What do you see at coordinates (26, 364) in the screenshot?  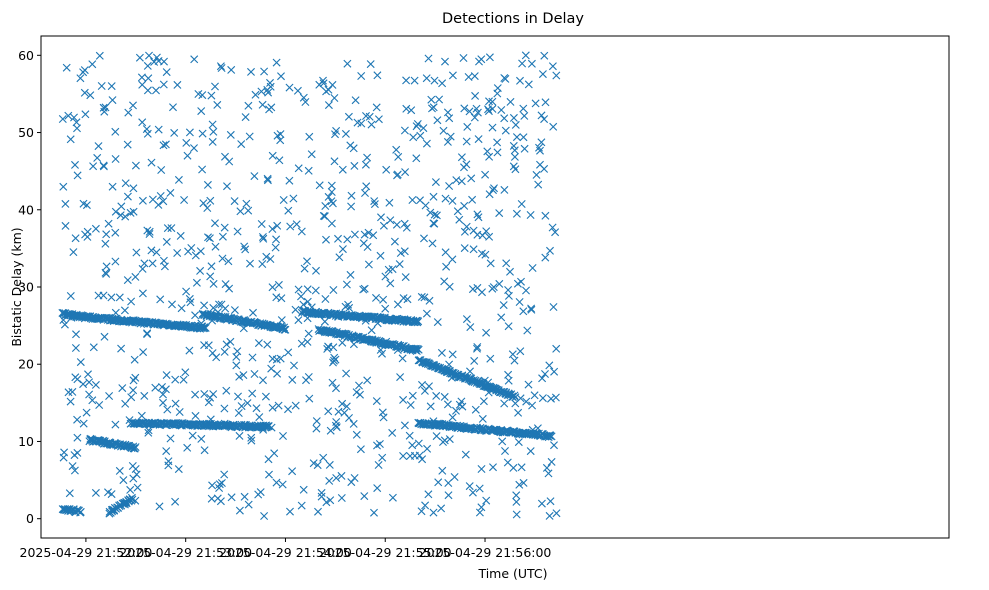 I see `y-tick-label: 20` at bounding box center [26, 364].